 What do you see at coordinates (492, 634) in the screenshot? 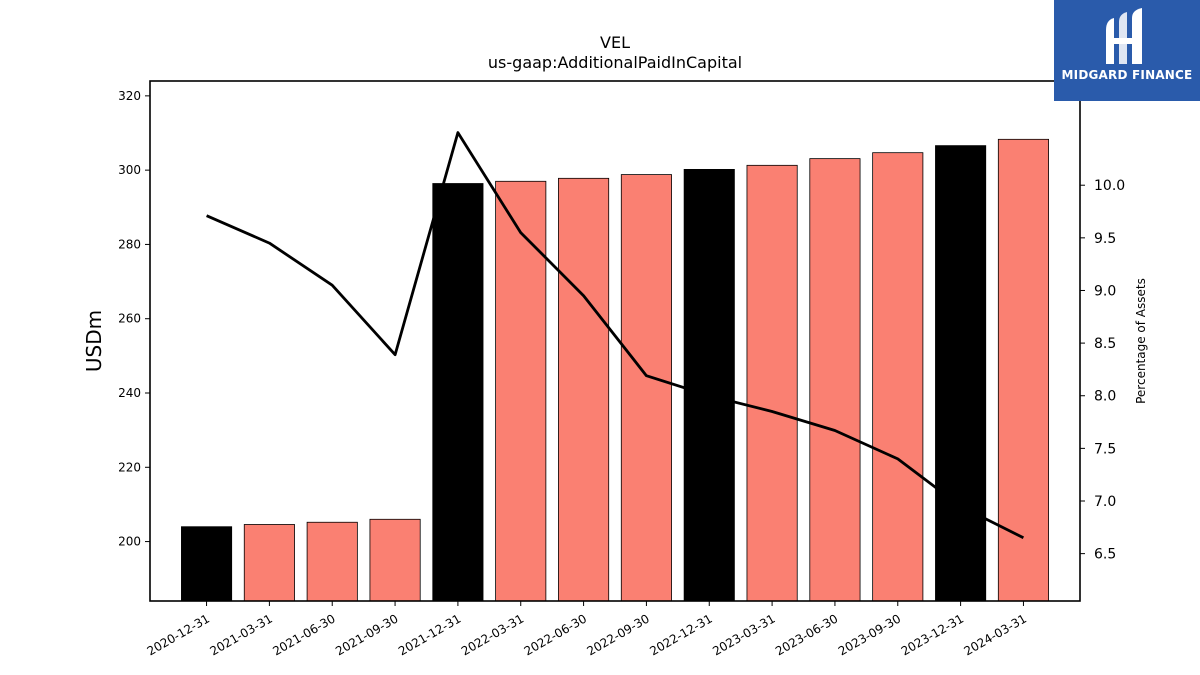
I see `x-tick-label: 2022-03-31` at bounding box center [492, 634].